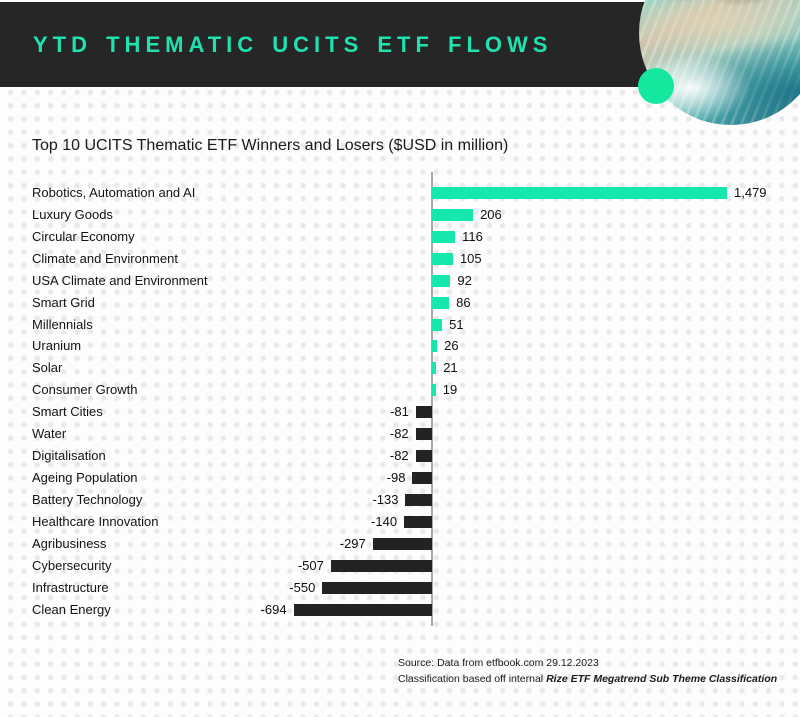 The image size is (800, 717). Describe the element at coordinates (750, 192) in the screenshot. I see `value-label: 1,479` at that location.